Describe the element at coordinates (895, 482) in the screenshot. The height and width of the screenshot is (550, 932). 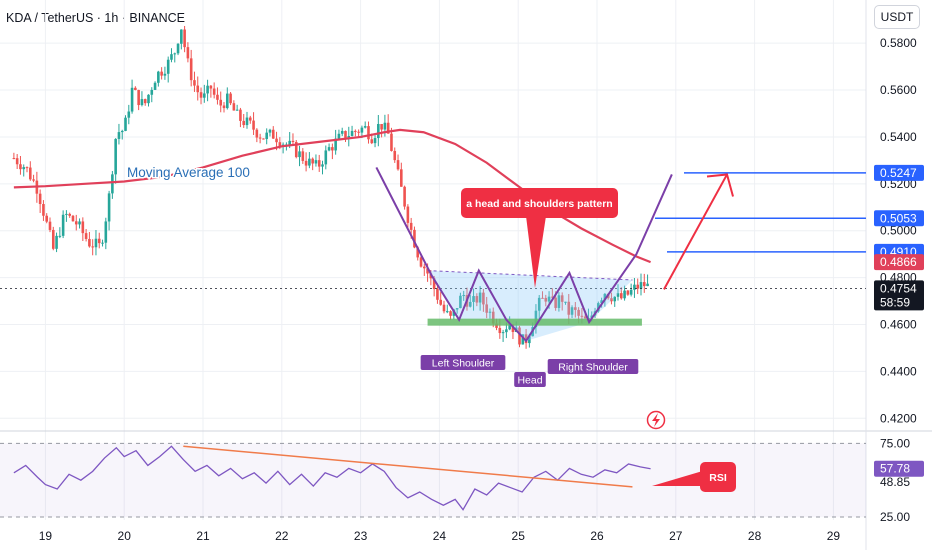
I see `rsi-tick-label: 48.85` at that location.